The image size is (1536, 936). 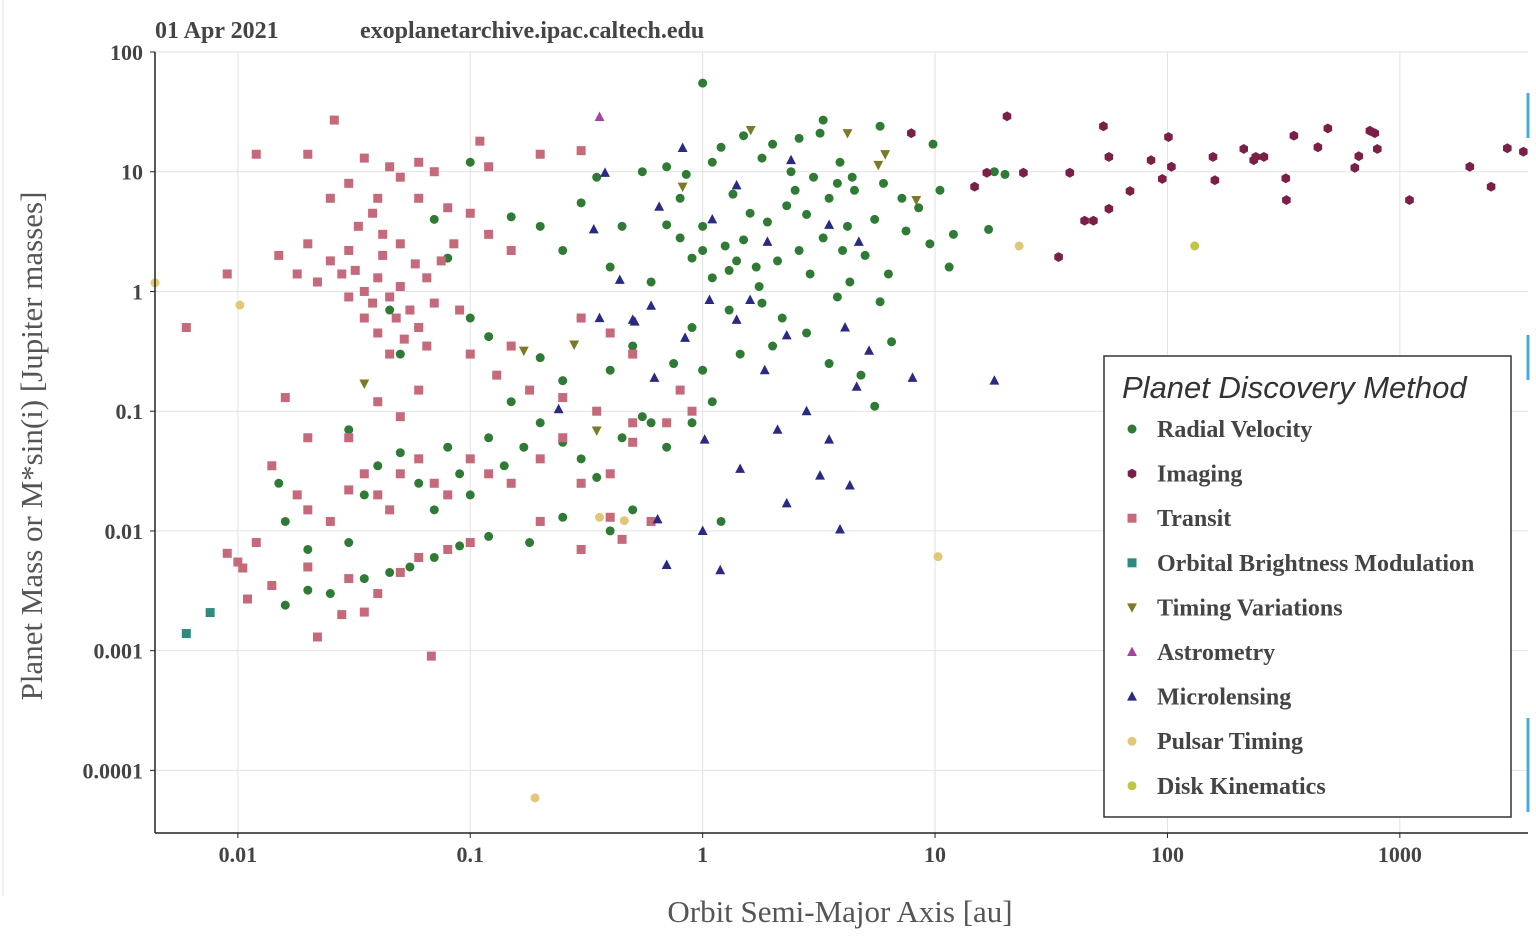 What do you see at coordinates (839, 911) in the screenshot?
I see `x-axis-title: Orbit Semi-Major Axis [au]` at bounding box center [839, 911].